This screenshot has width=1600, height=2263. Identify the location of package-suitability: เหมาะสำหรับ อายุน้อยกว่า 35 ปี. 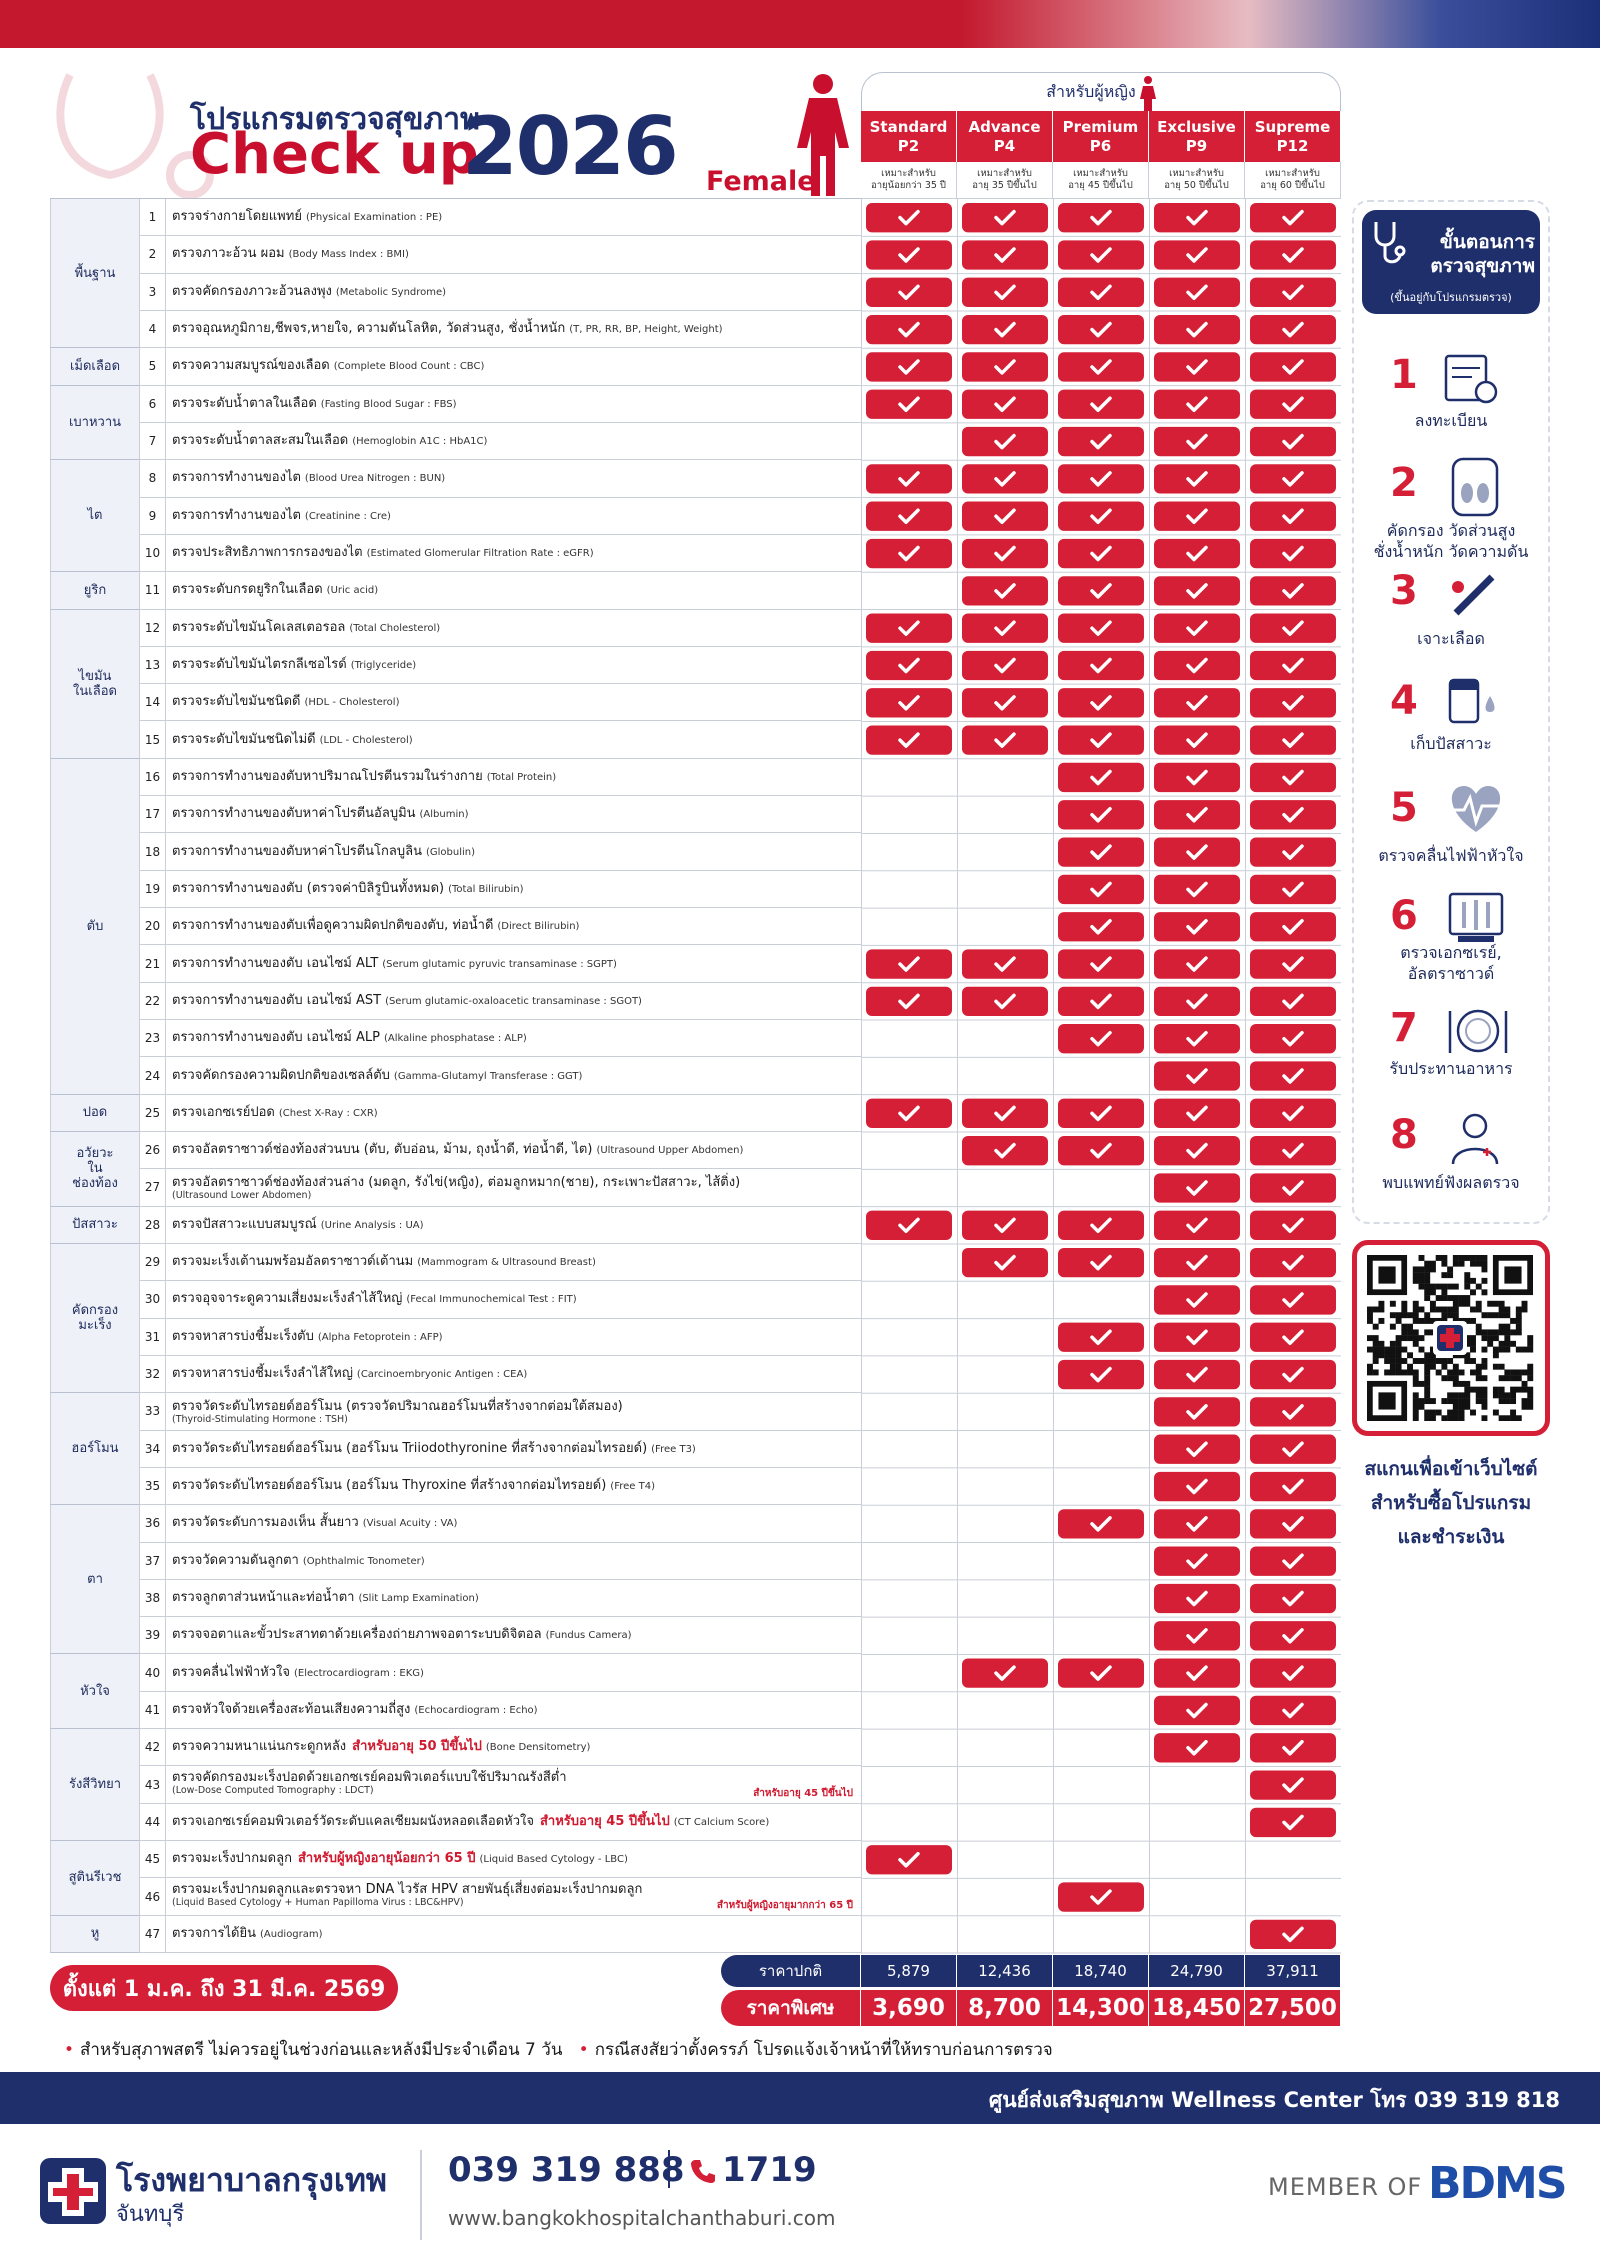
(909, 180).